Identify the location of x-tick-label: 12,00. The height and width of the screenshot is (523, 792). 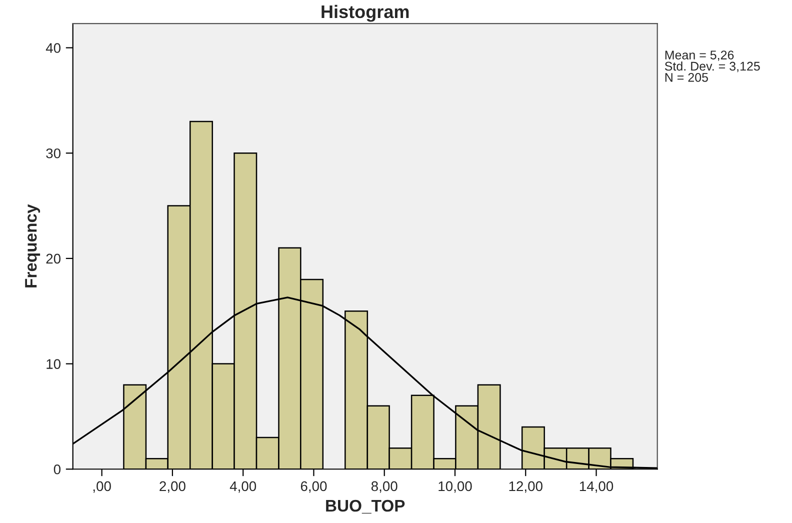
(525, 487).